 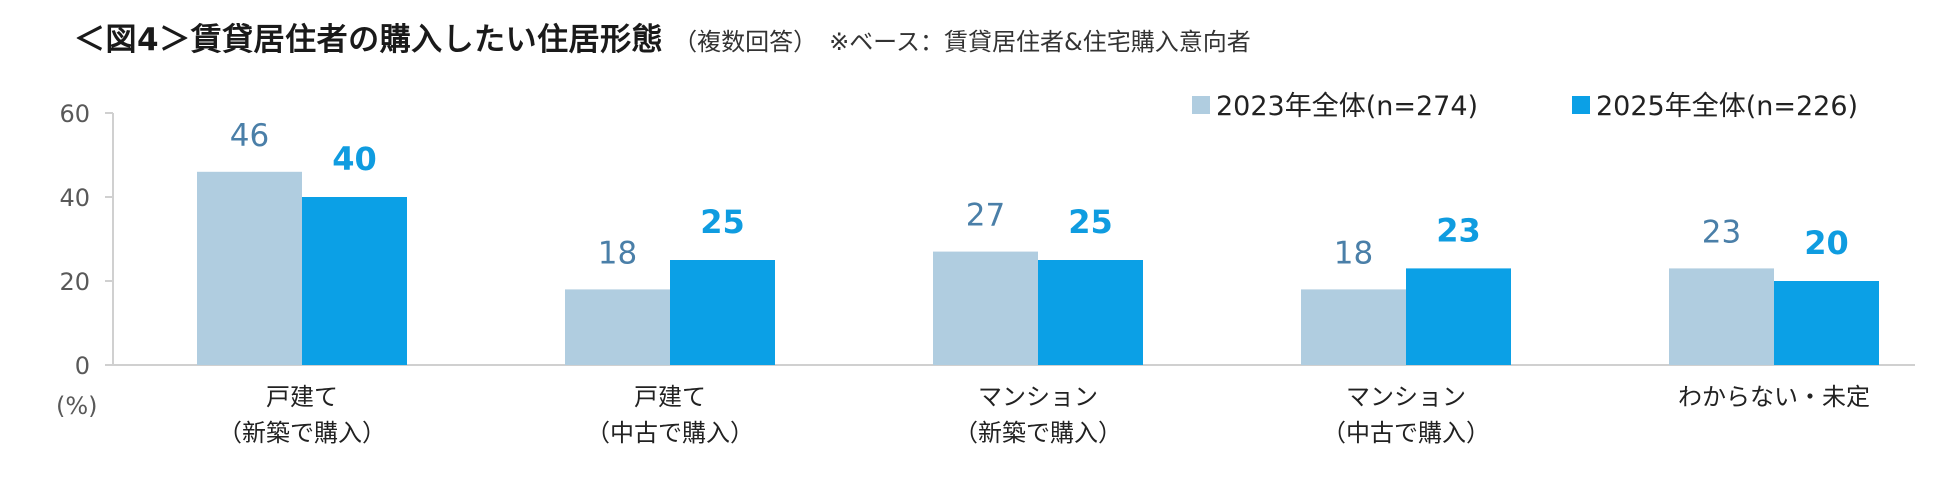 I want to click on data-label-2023: 27, so click(x=985, y=216).